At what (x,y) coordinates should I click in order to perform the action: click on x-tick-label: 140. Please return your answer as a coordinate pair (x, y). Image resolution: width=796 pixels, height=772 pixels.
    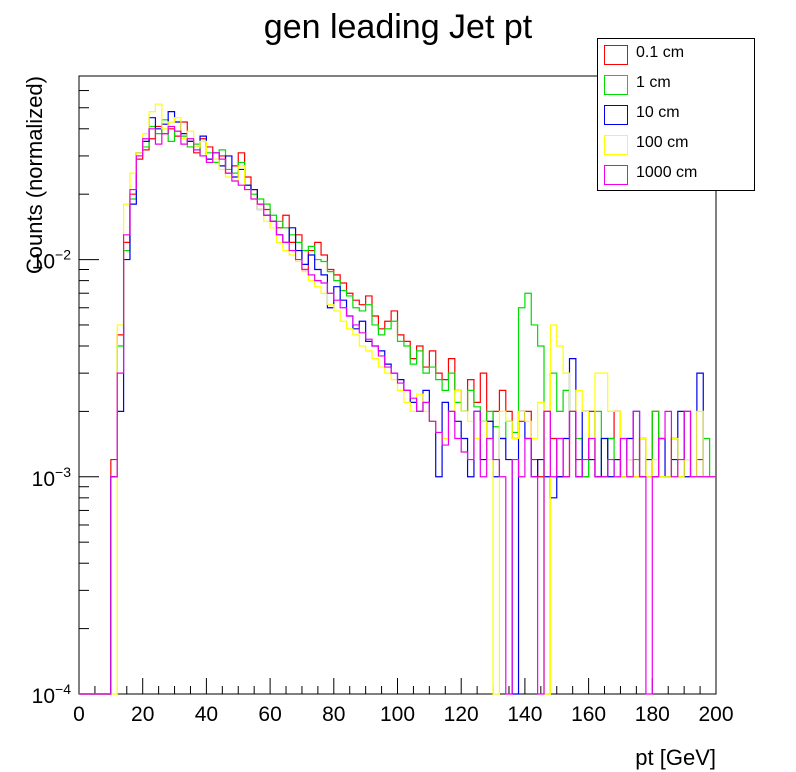
    Looking at the image, I should click on (524, 714).